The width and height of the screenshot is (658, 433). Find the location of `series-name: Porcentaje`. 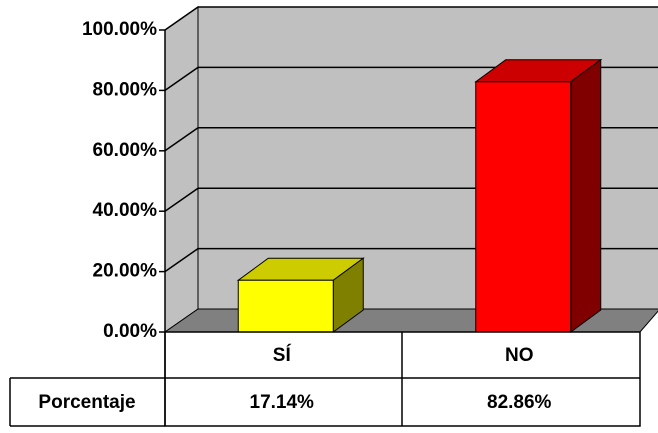

series-name: Porcentaje is located at coordinates (86, 402).